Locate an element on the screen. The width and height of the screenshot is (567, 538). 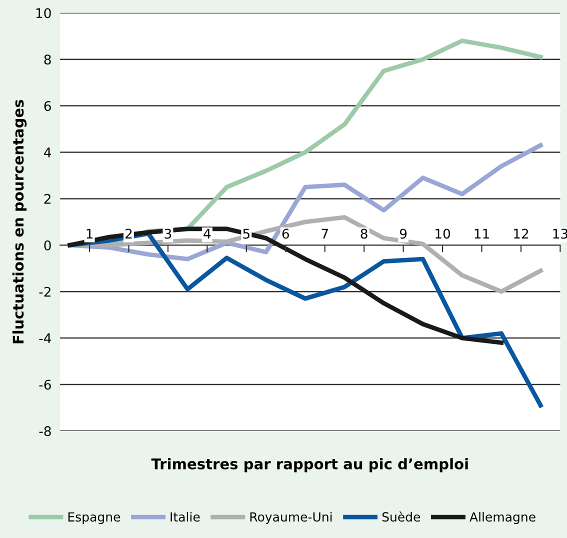
x-tick-label: 8 is located at coordinates (364, 233).